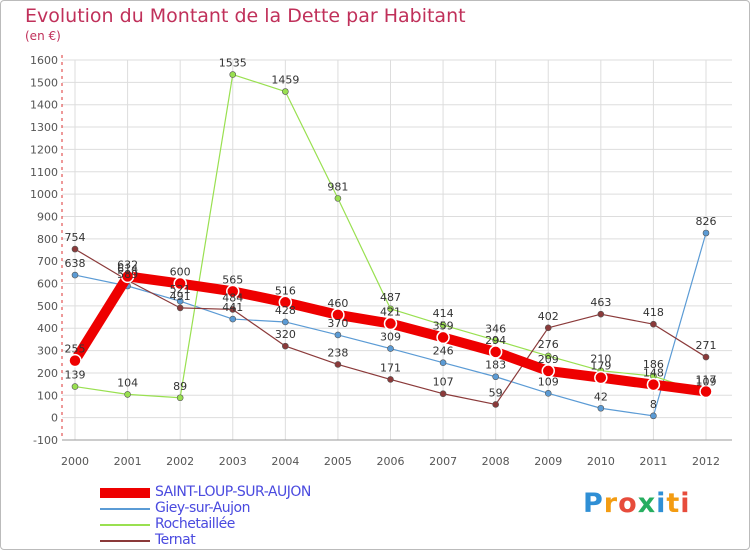  Describe the element at coordinates (653, 312) in the screenshot. I see `data-label: 418` at that location.